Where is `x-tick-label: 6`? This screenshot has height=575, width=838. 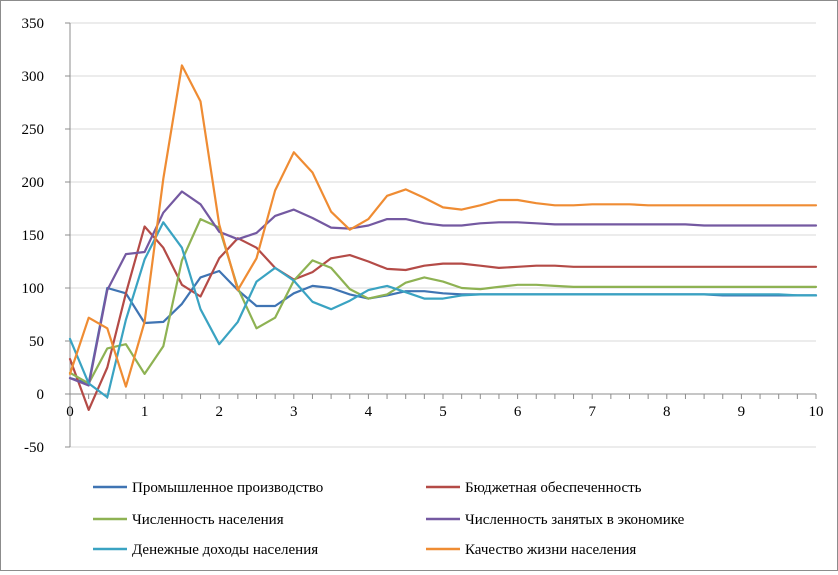
x-tick-label: 6 is located at coordinates (518, 412).